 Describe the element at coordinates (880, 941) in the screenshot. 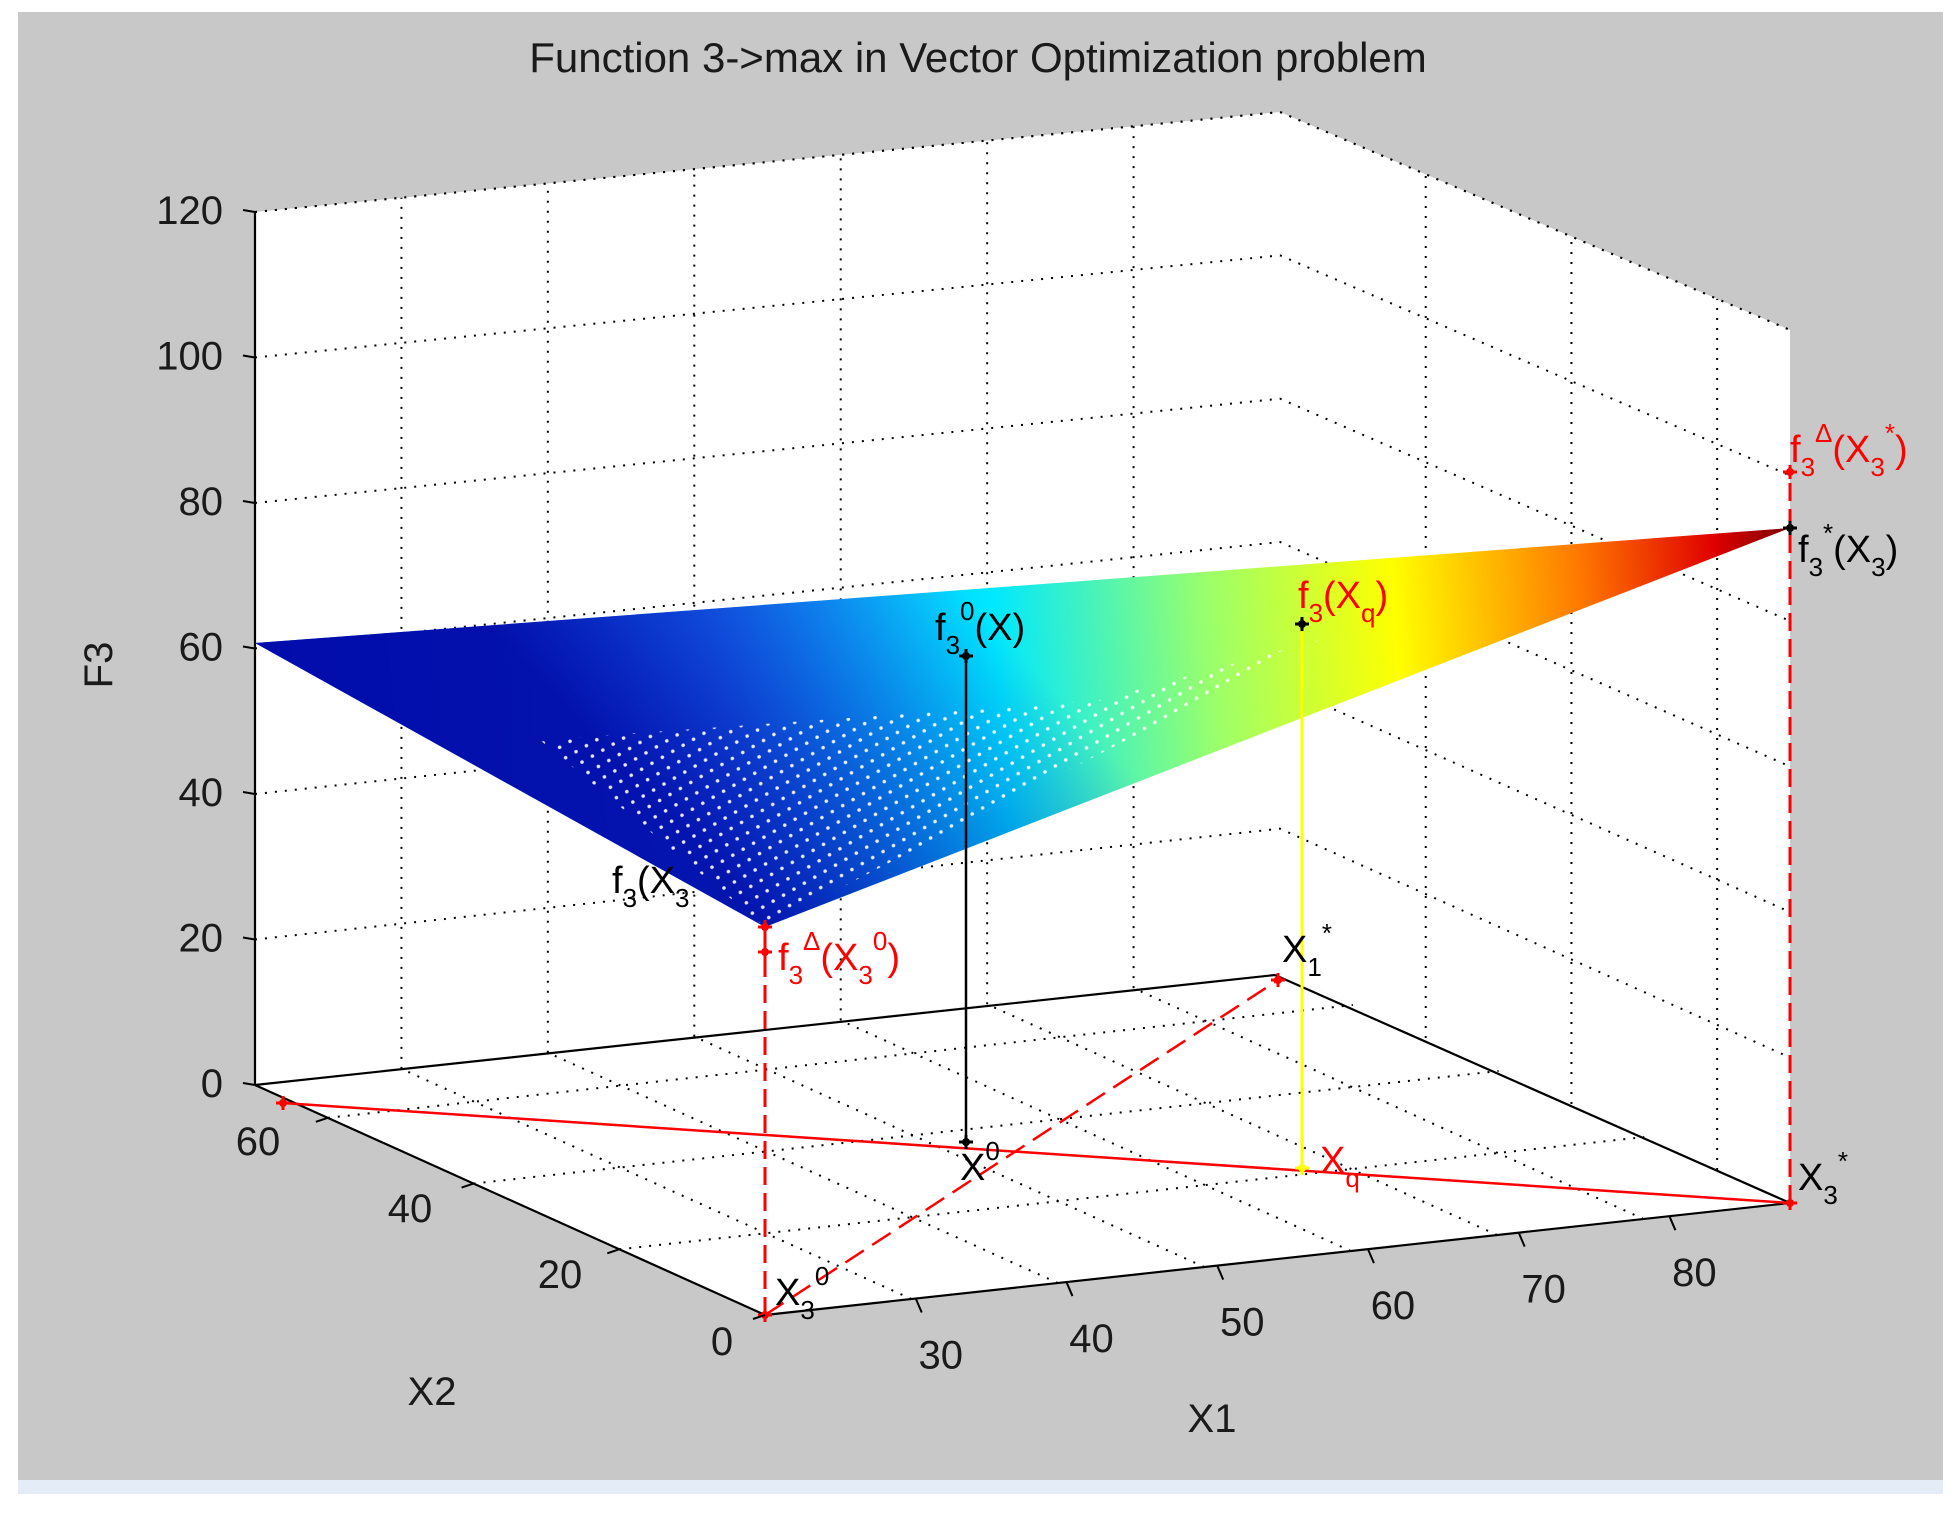

I see `label-f3delta-x30-sup2: 0` at that location.